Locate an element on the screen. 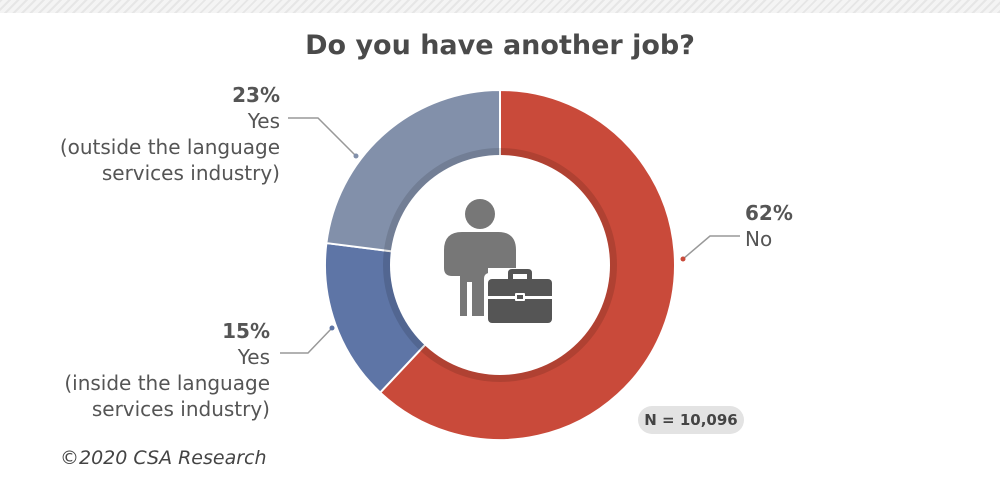  slice-text-outside-3: services industry) is located at coordinates (190, 173).